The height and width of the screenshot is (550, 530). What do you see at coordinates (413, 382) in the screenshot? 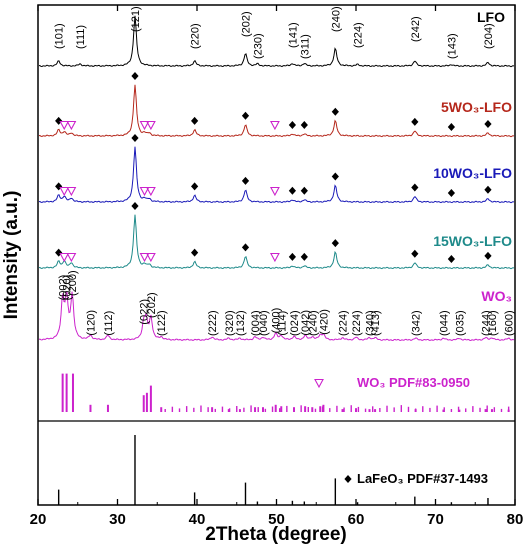
I see `reference-label: WO₃ PDF#83-0950` at bounding box center [413, 382].